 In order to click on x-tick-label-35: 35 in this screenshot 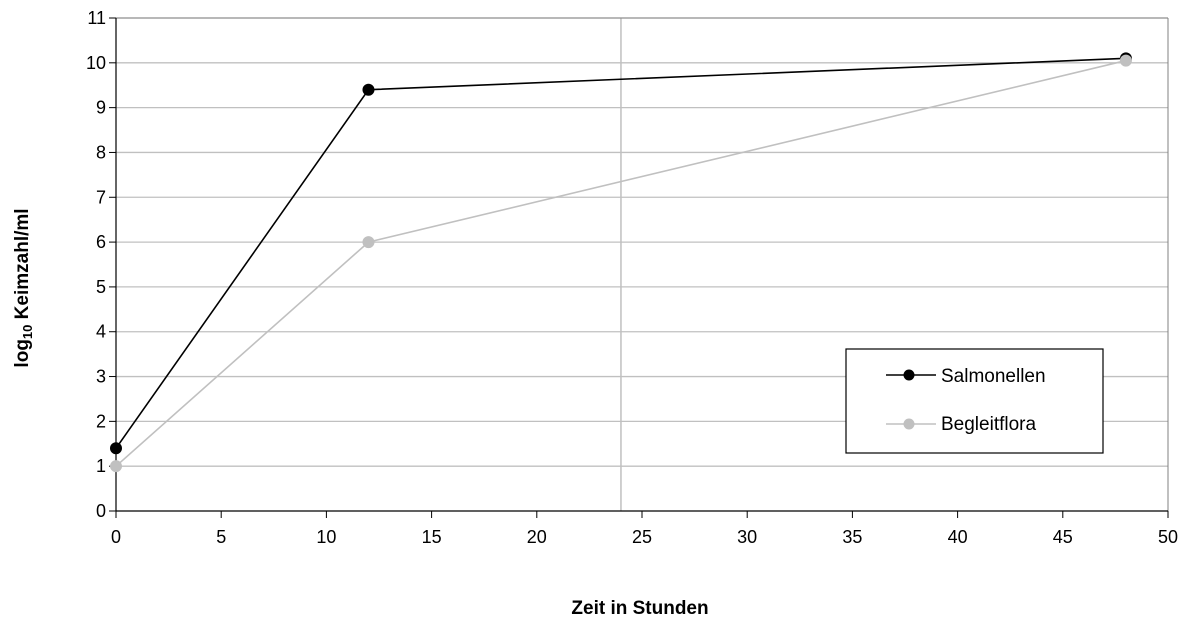, I will do `click(852, 537)`.